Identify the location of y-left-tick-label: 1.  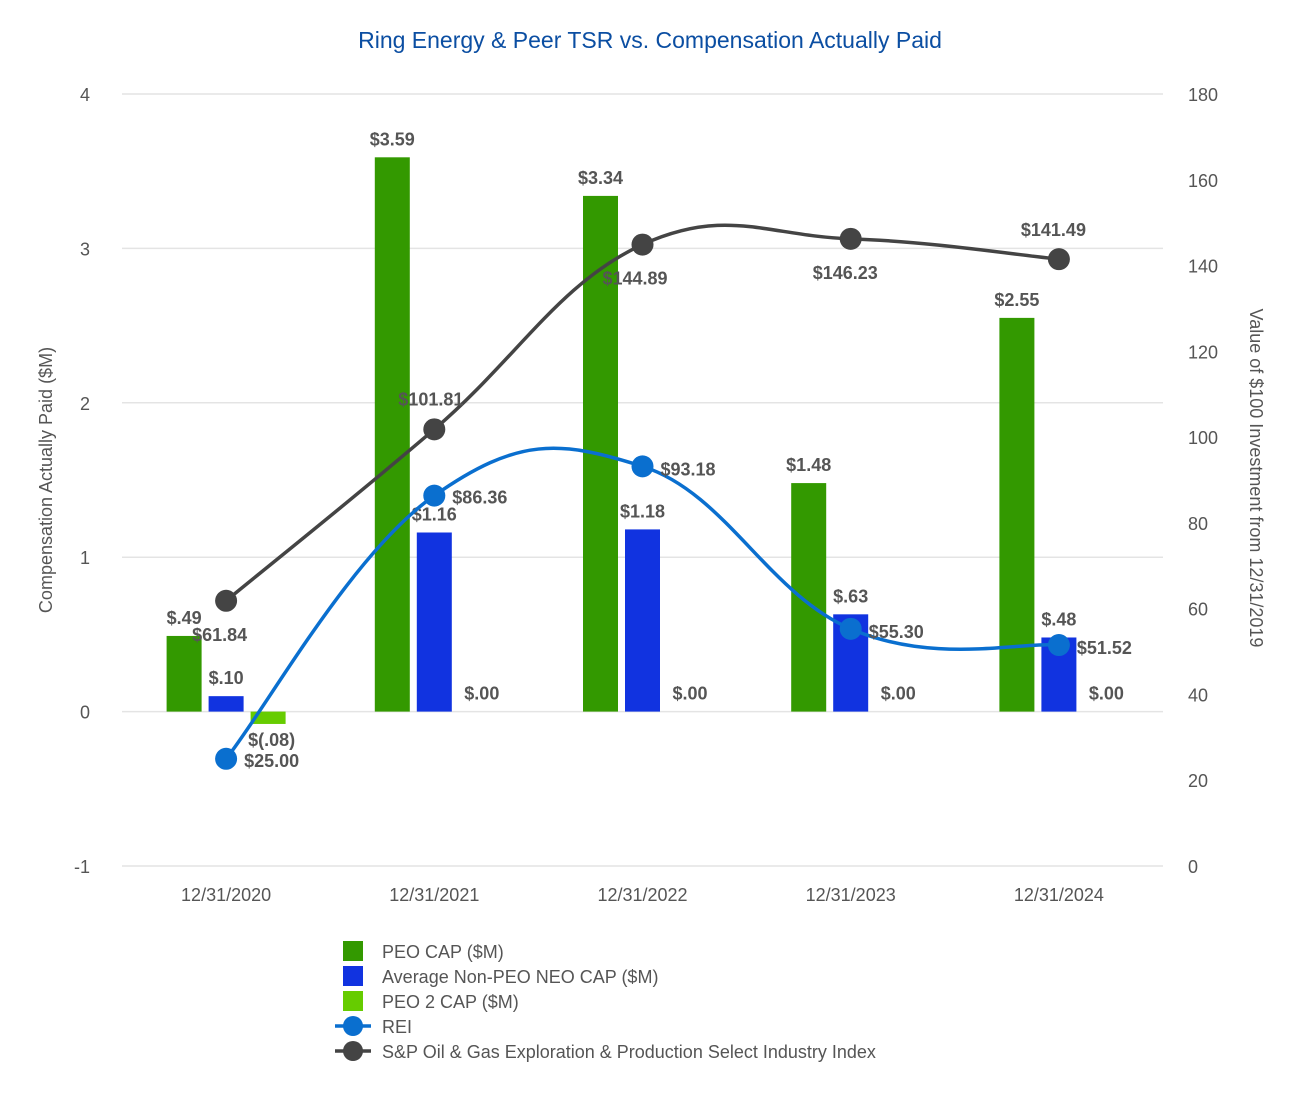
(85, 558).